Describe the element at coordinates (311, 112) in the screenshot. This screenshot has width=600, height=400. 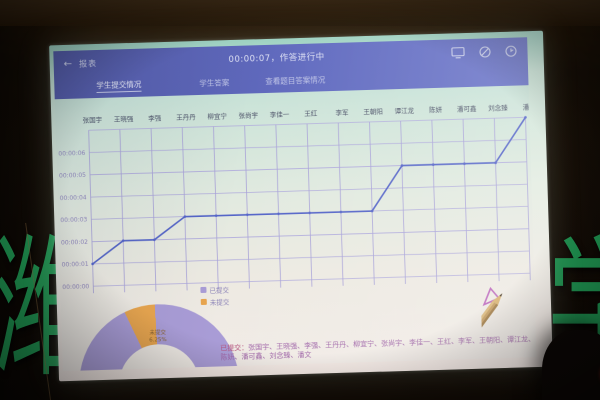
I see `svg-text: 王红` at that location.